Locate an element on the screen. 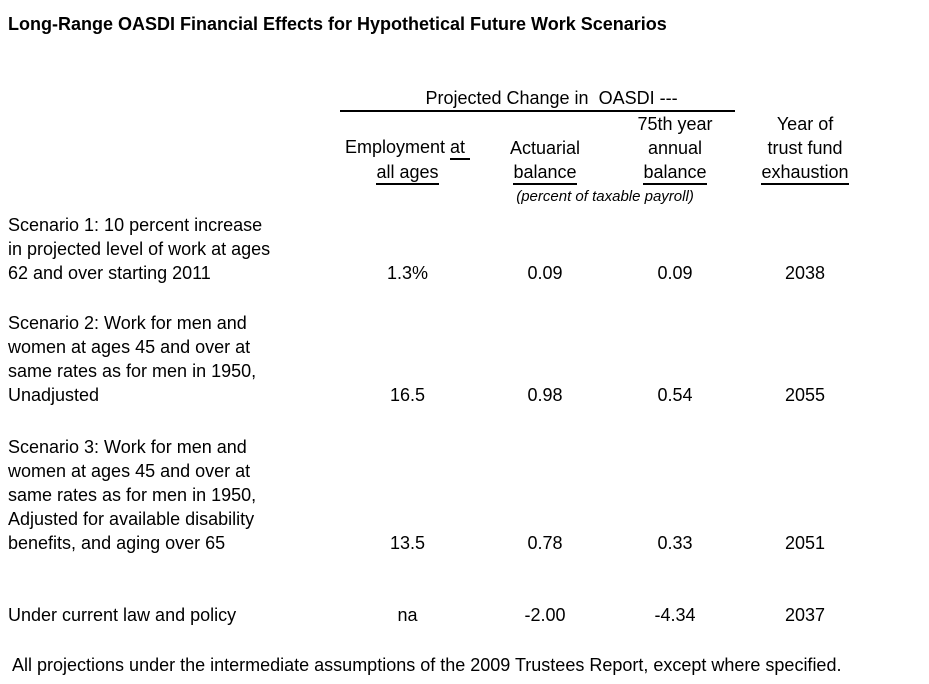 This screenshot has height=684, width=929. actuarial-balance-value: -2.00 is located at coordinates (545, 615).